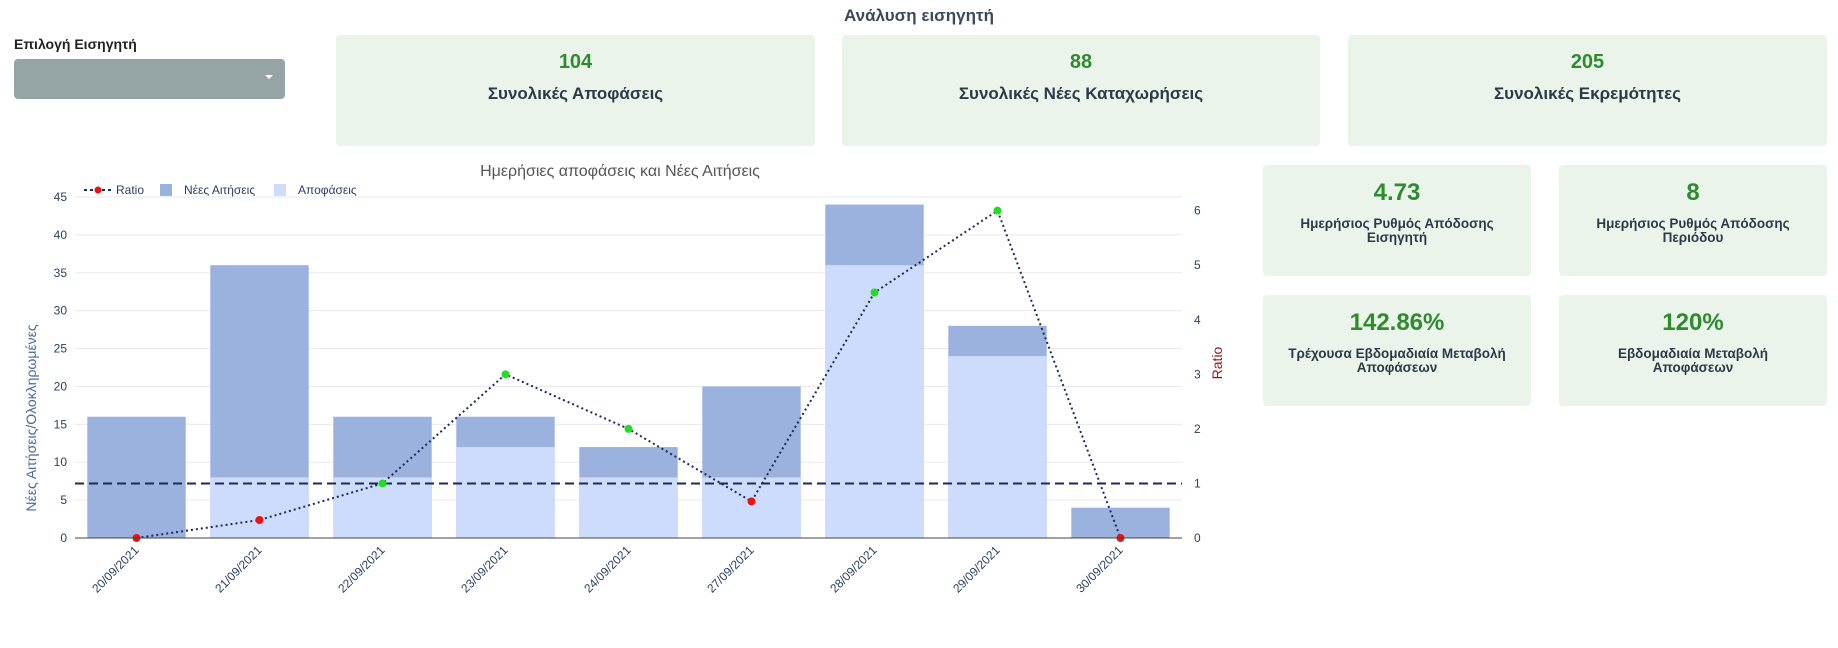  Describe the element at coordinates (61, 349) in the screenshot. I see `y-tick-label: 25` at that location.